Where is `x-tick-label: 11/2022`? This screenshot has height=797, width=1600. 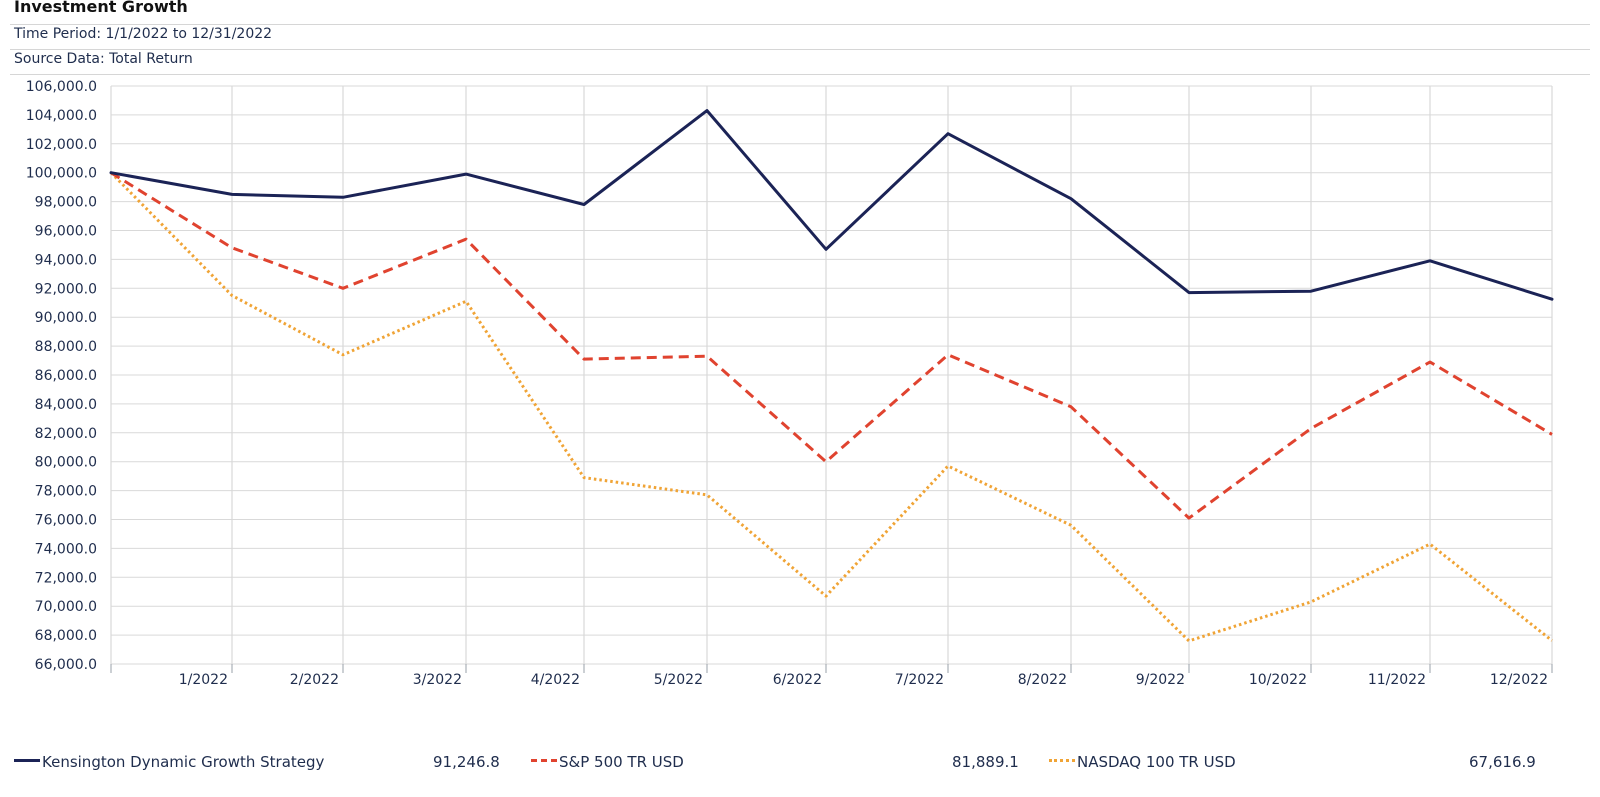 x-tick-label: 11/2022 is located at coordinates (1397, 680).